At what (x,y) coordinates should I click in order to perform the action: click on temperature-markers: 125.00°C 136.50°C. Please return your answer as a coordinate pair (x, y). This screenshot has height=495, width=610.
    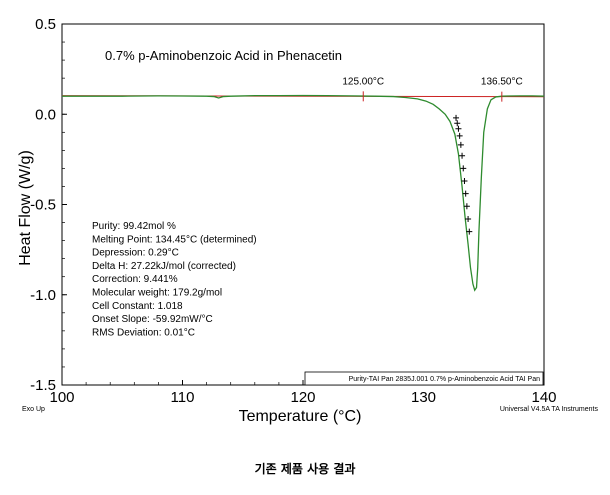
    Looking at the image, I should click on (432, 89).